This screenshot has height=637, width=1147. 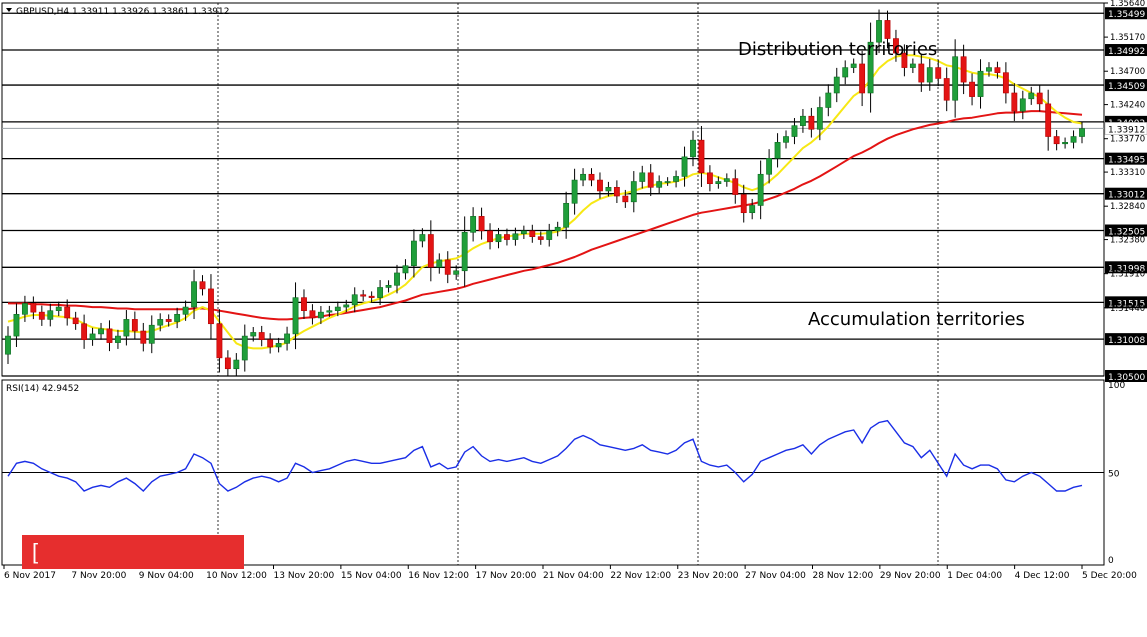 I want to click on time-tick-label: 22 Nov 12:00, so click(x=640, y=576).